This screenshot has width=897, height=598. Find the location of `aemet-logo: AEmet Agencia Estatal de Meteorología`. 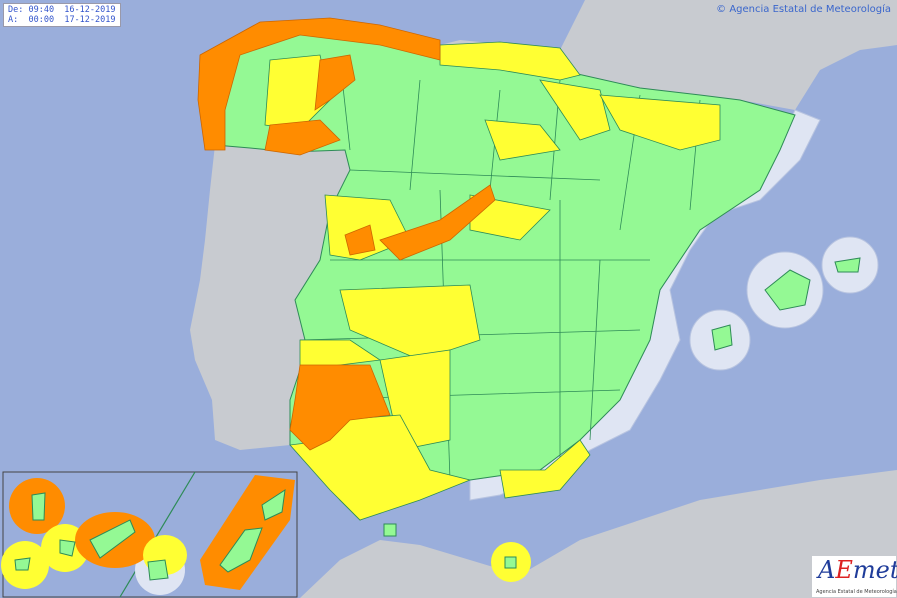

aemet-logo: AEmet Agencia Estatal de Meteorología is located at coordinates (854, 576).